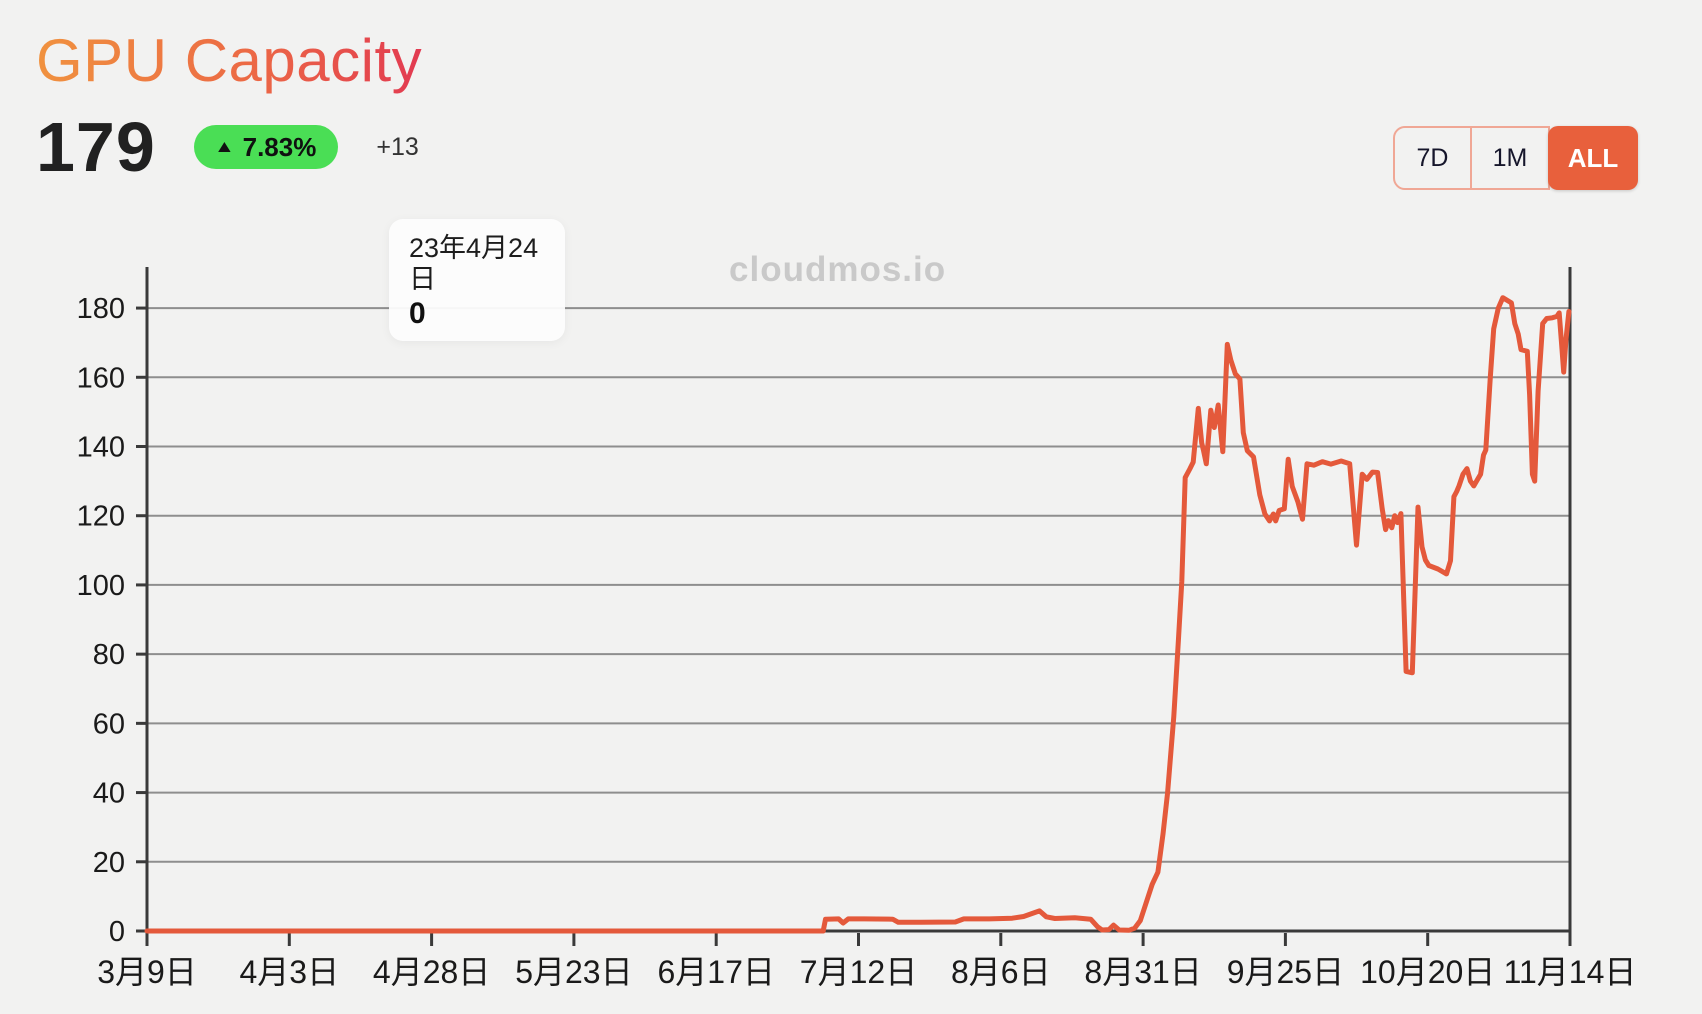 This screenshot has width=1702, height=1014. Describe the element at coordinates (1511, 158) in the screenshot. I see `range-button-1m: 1M` at that location.